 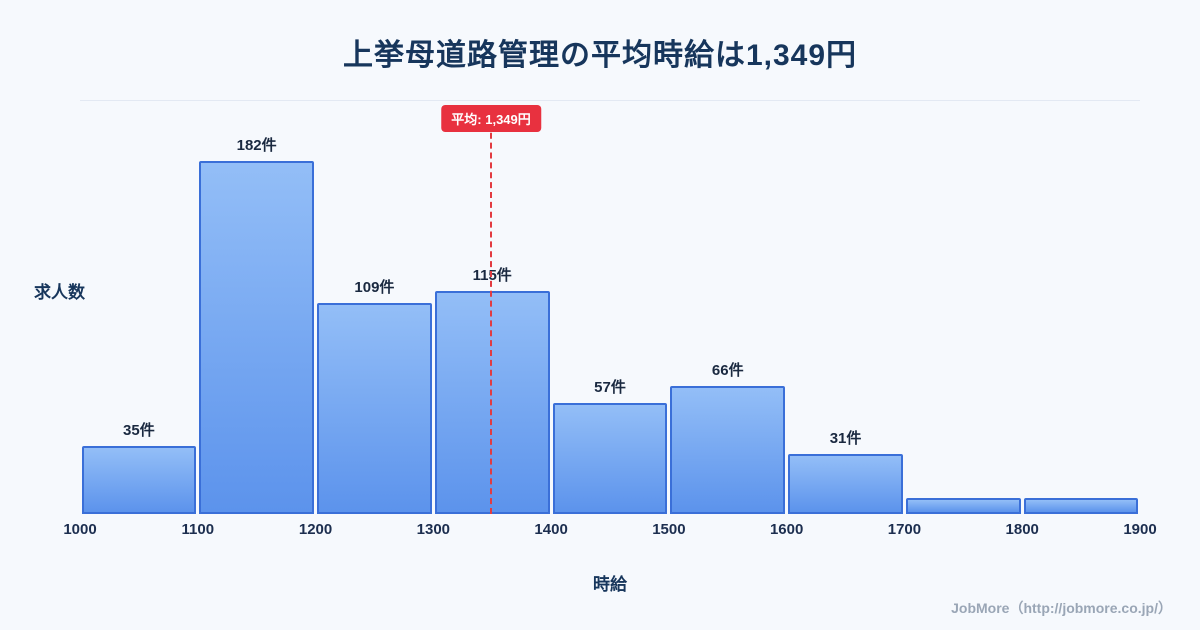 I want to click on average-line, so click(x=491, y=313).